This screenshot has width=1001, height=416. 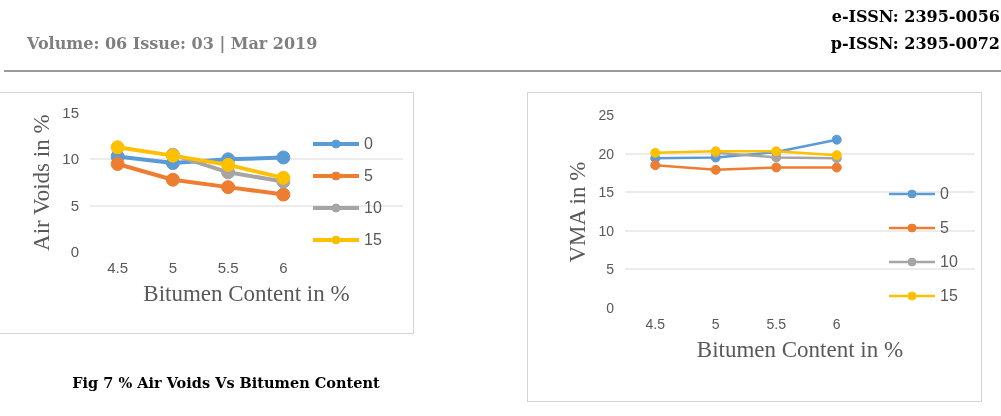 I want to click on y-tick-label: 20, so click(x=606, y=153).